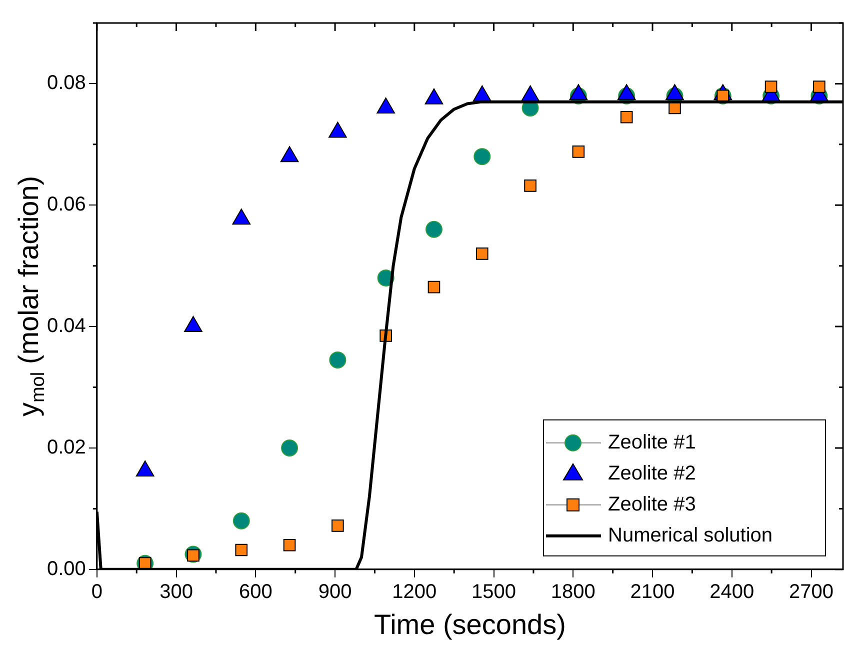  I want to click on y-tick-label: 0.04, so click(66, 326).